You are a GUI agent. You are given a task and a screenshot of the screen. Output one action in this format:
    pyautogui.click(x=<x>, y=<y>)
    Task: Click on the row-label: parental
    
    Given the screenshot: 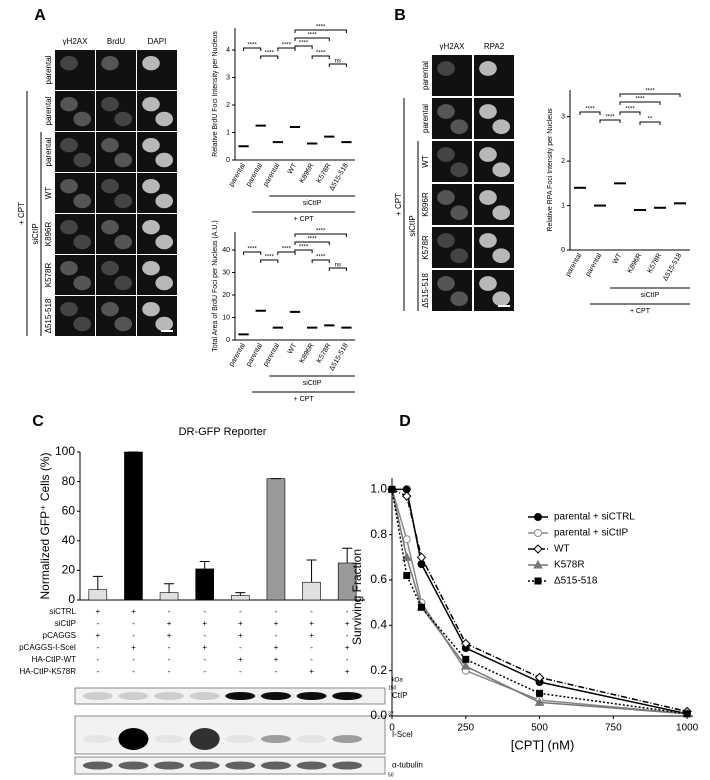 What is the action you would take?
    pyautogui.click(x=48, y=151)
    